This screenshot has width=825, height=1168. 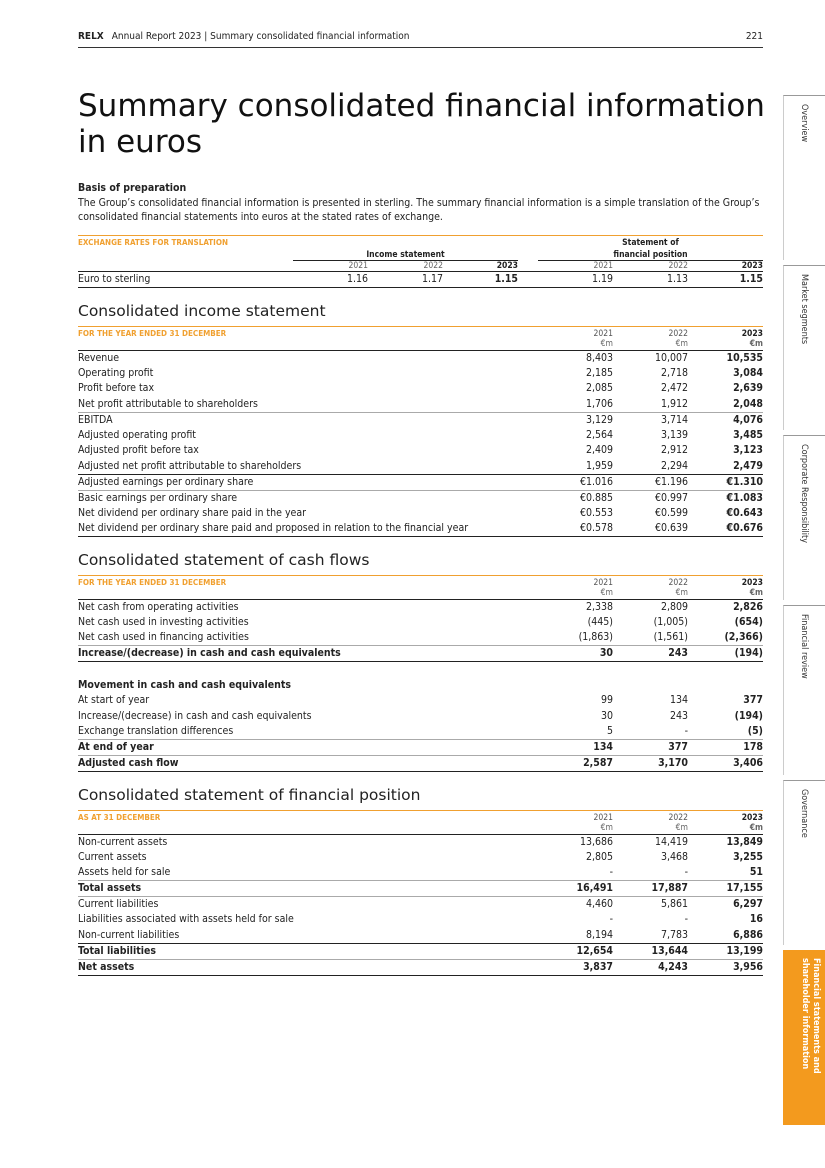 What do you see at coordinates (480, 266) in the screenshot?
I see `year: 2023` at bounding box center [480, 266].